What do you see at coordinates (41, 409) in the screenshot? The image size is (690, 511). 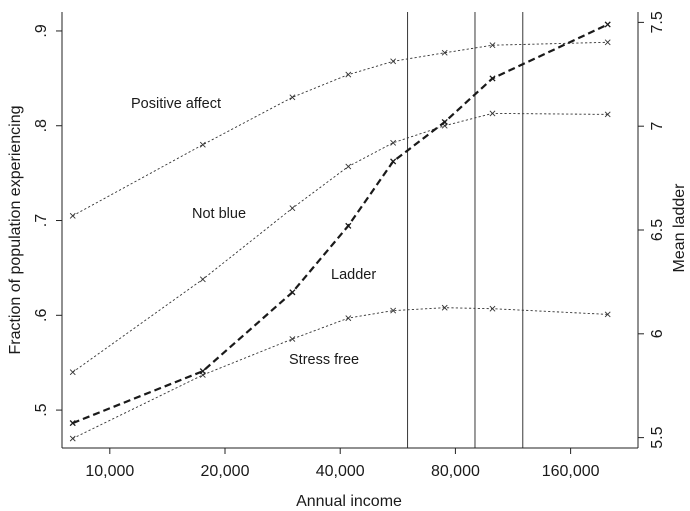 I see `left-y-tick-label: .5` at bounding box center [41, 409].